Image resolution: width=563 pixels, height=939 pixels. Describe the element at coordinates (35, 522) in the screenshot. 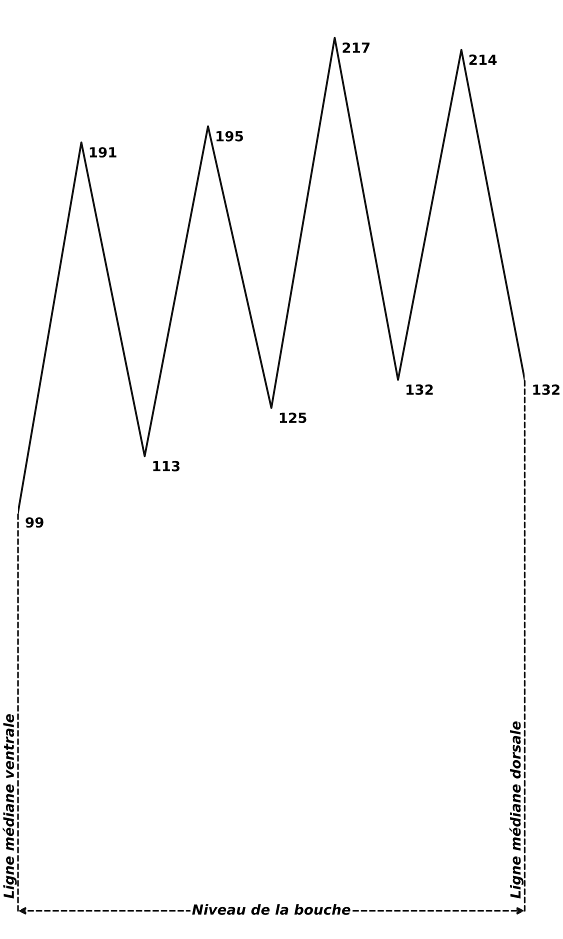

I see `data-label: 99` at that location.